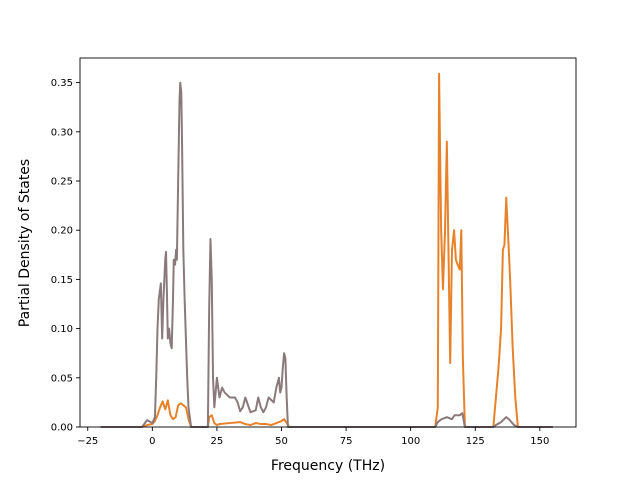  Describe the element at coordinates (475, 441) in the screenshot. I see `x-tick-label: 125` at that location.